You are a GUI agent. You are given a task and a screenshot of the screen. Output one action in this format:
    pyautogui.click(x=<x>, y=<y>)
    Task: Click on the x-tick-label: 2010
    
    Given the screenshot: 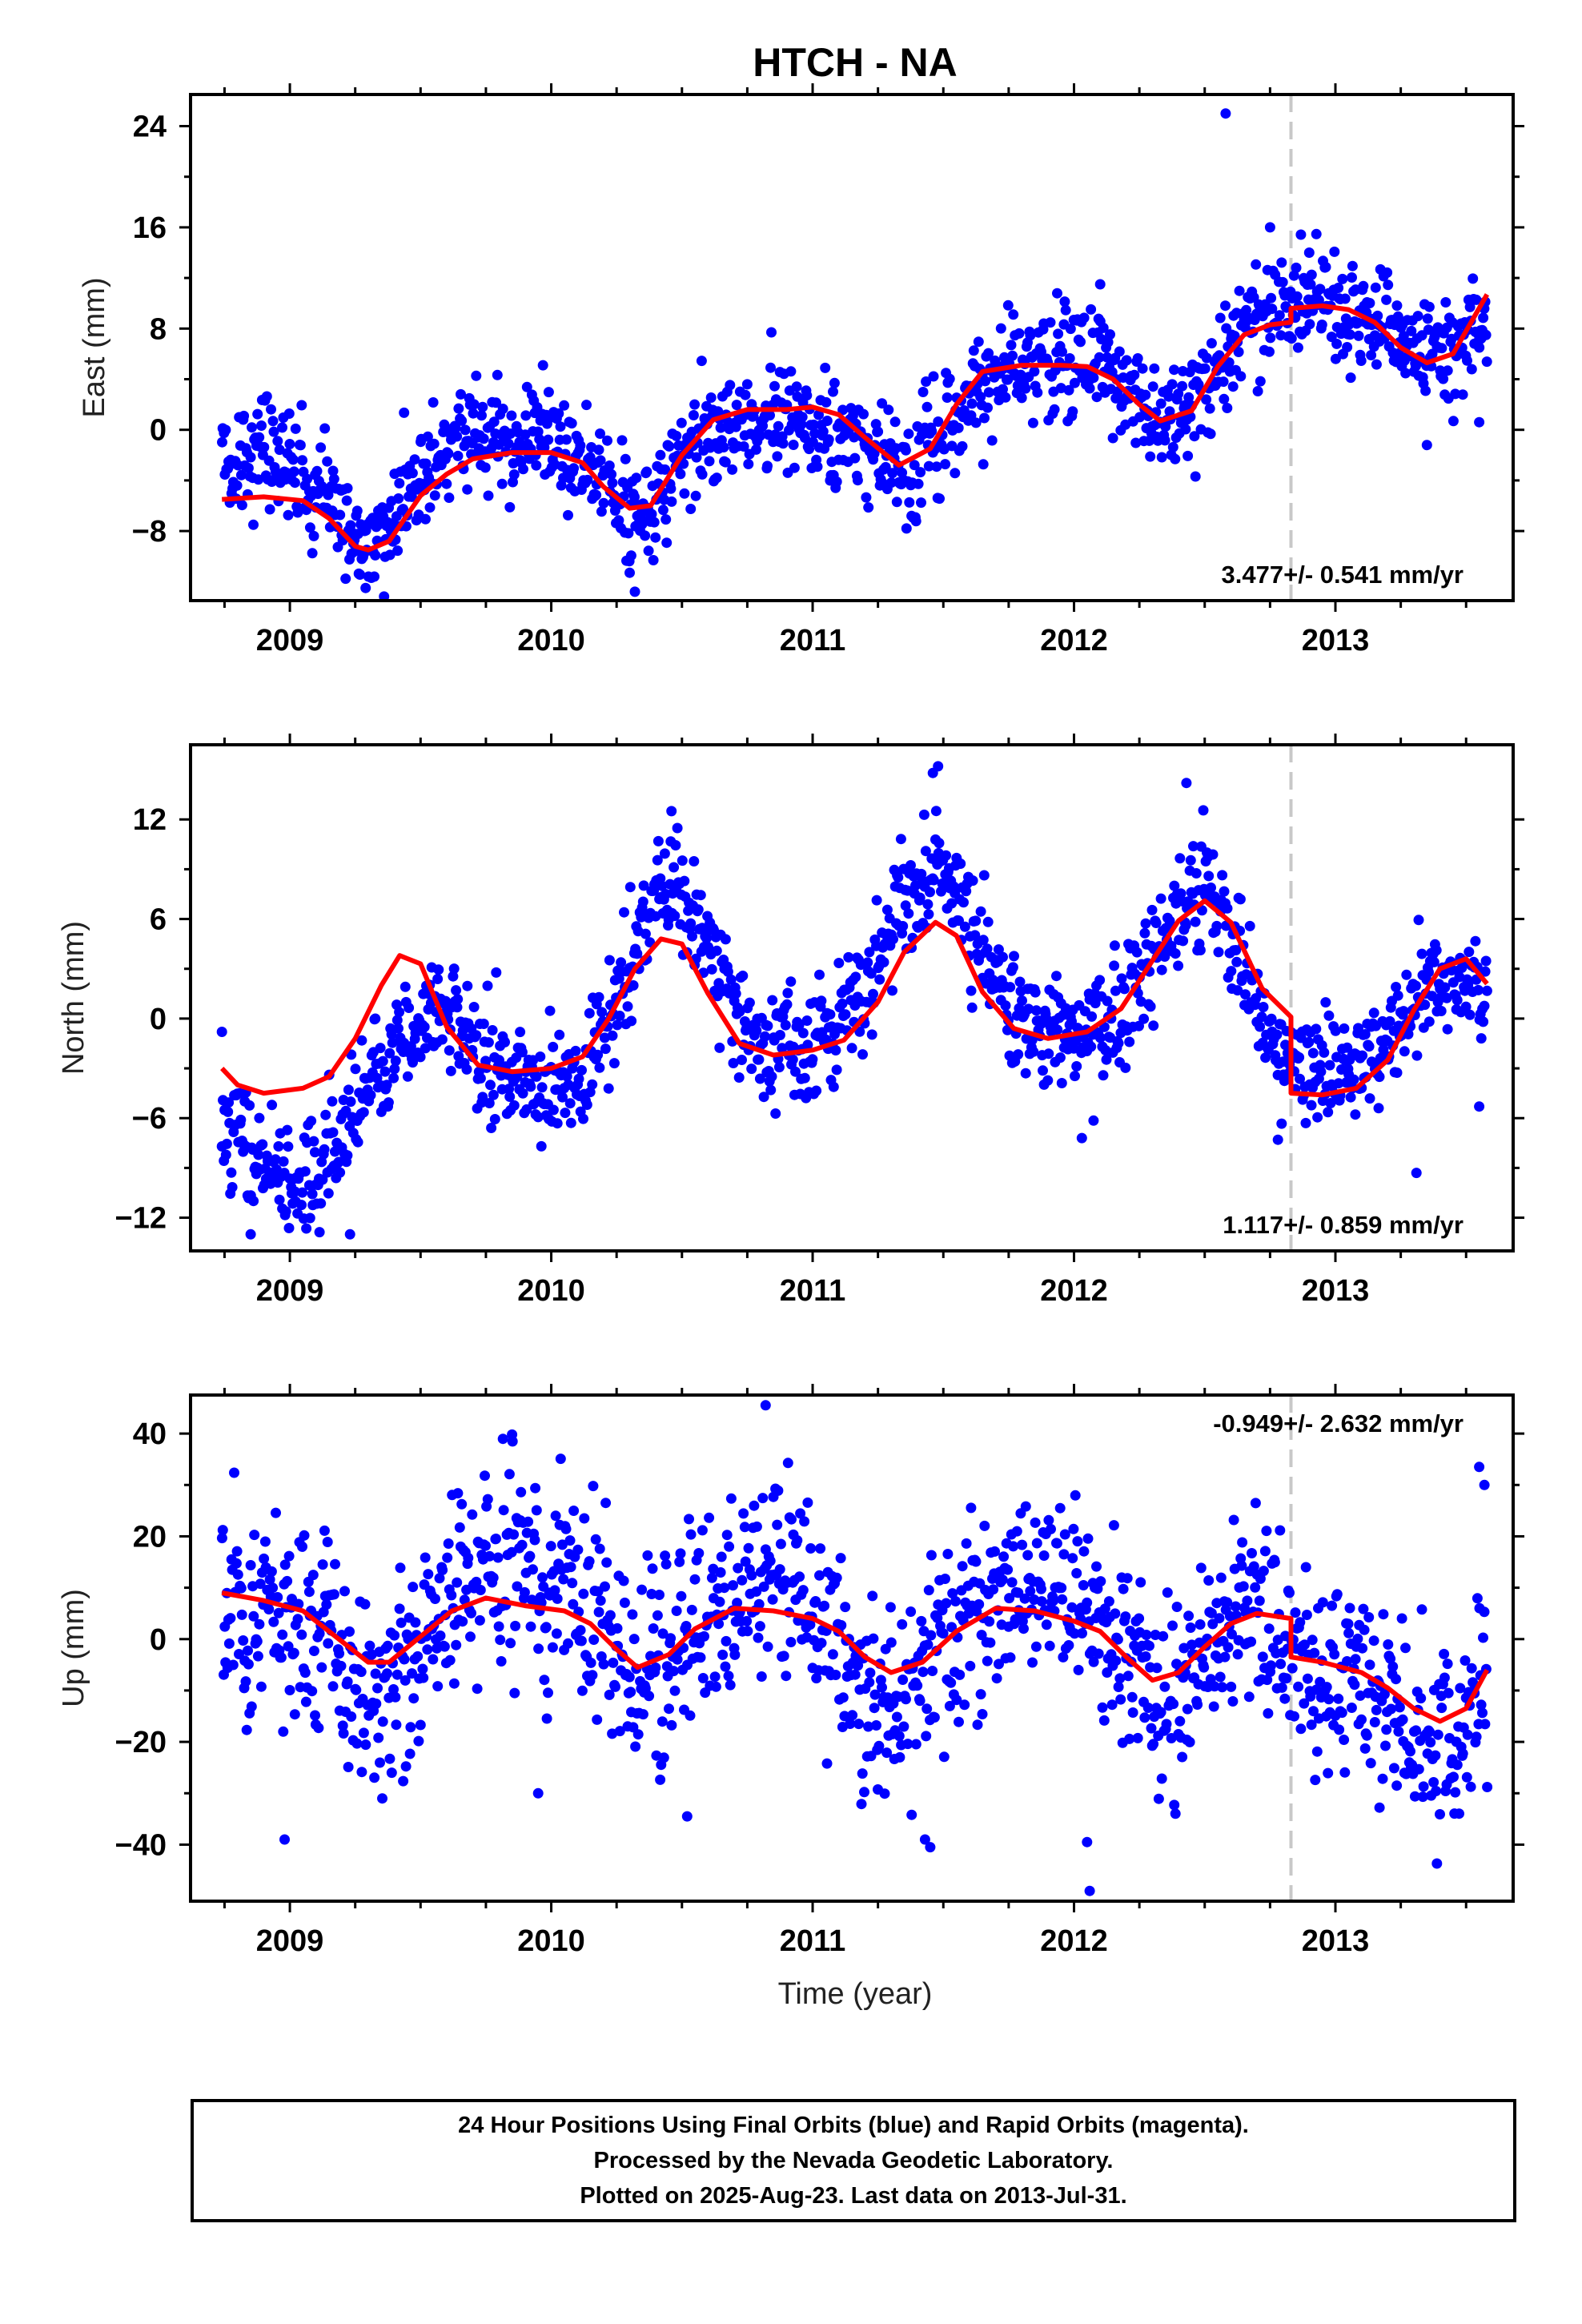 What is the action you would take?
    pyautogui.click(x=551, y=1941)
    